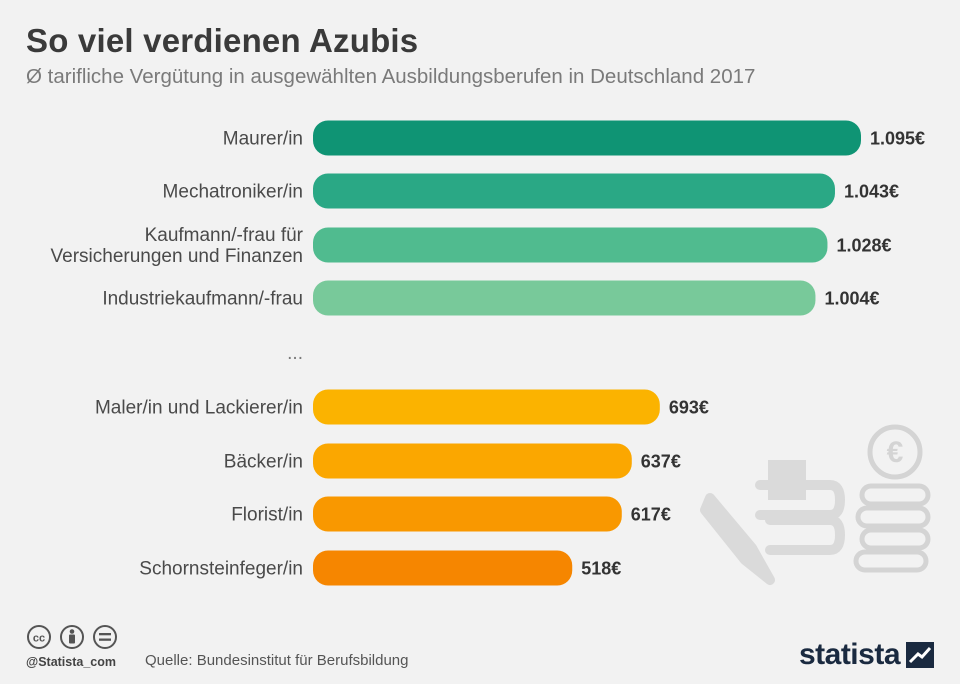 The image size is (960, 684). What do you see at coordinates (71, 662) in the screenshot?
I see `footer-handle: @Statista_com` at bounding box center [71, 662].